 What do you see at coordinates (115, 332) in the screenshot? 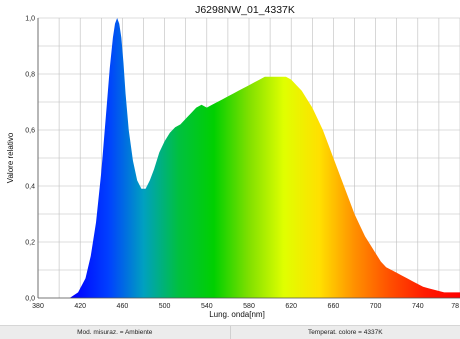
I see `status-measure-mode: Mod. misuraz. = Ambiente` at bounding box center [115, 332].